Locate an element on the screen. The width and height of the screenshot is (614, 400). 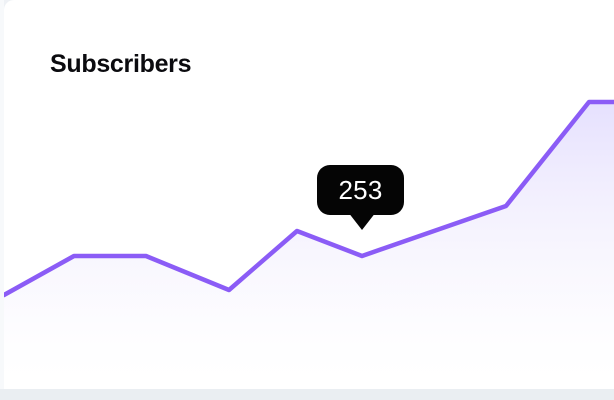
value-tooltip: 253 is located at coordinates (360, 190).